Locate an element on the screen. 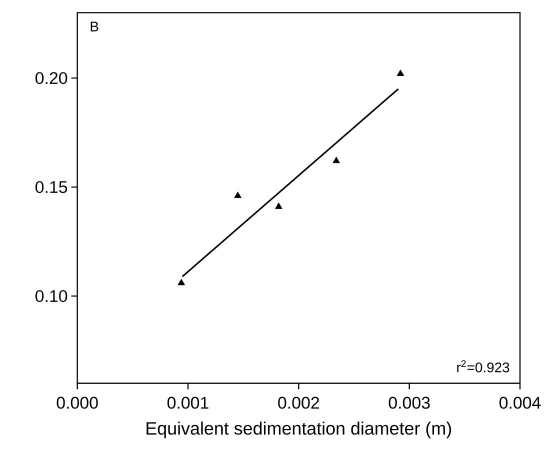 The height and width of the screenshot is (475, 556). y-tick-label: 0.20 is located at coordinates (52, 78).